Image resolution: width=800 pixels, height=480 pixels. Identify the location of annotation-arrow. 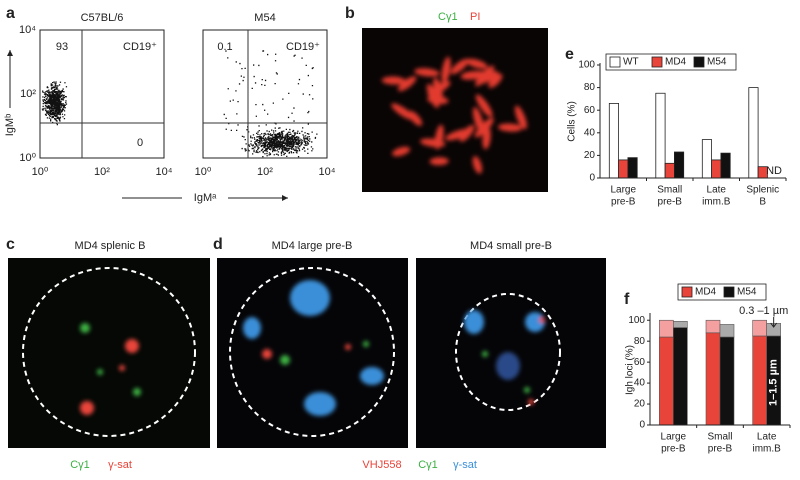
(774, 322).